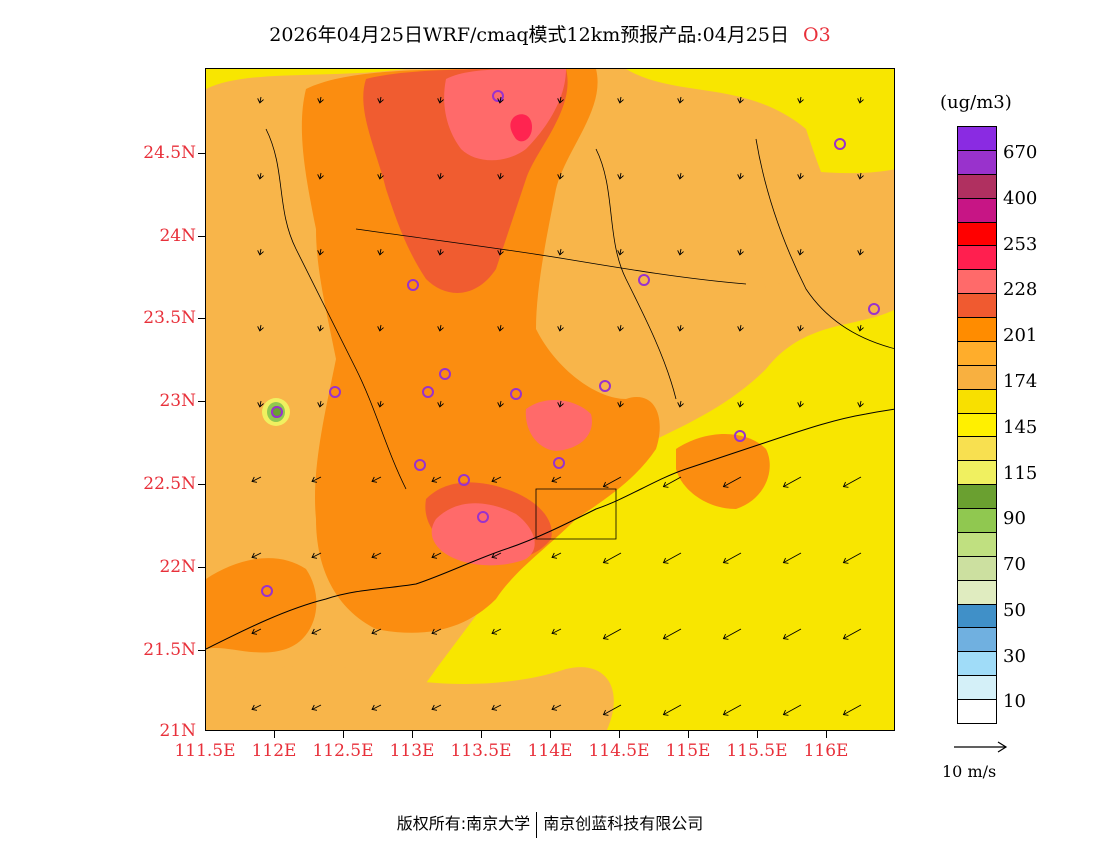 This screenshot has width=1100, height=850. What do you see at coordinates (336, 309) in the screenshot?
I see `boundary-west` at bounding box center [336, 309].